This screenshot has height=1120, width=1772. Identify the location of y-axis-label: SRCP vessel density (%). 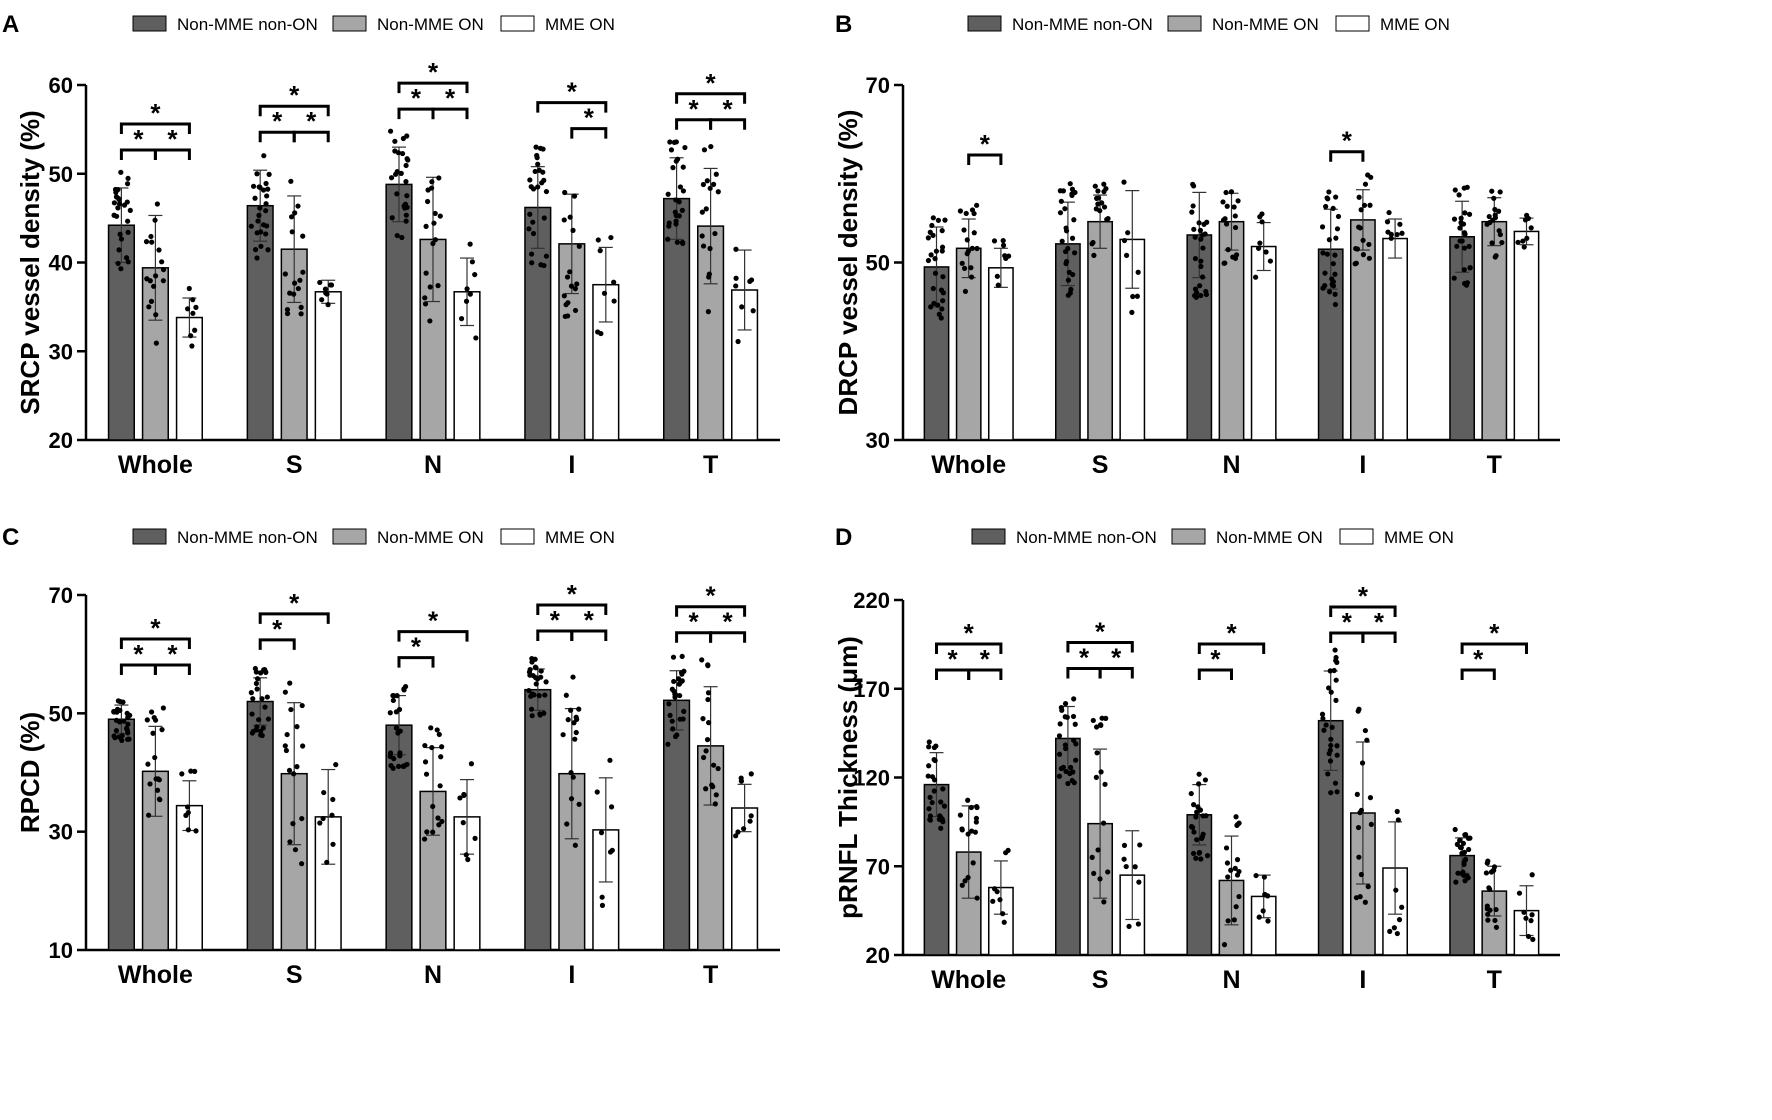
(30, 262).